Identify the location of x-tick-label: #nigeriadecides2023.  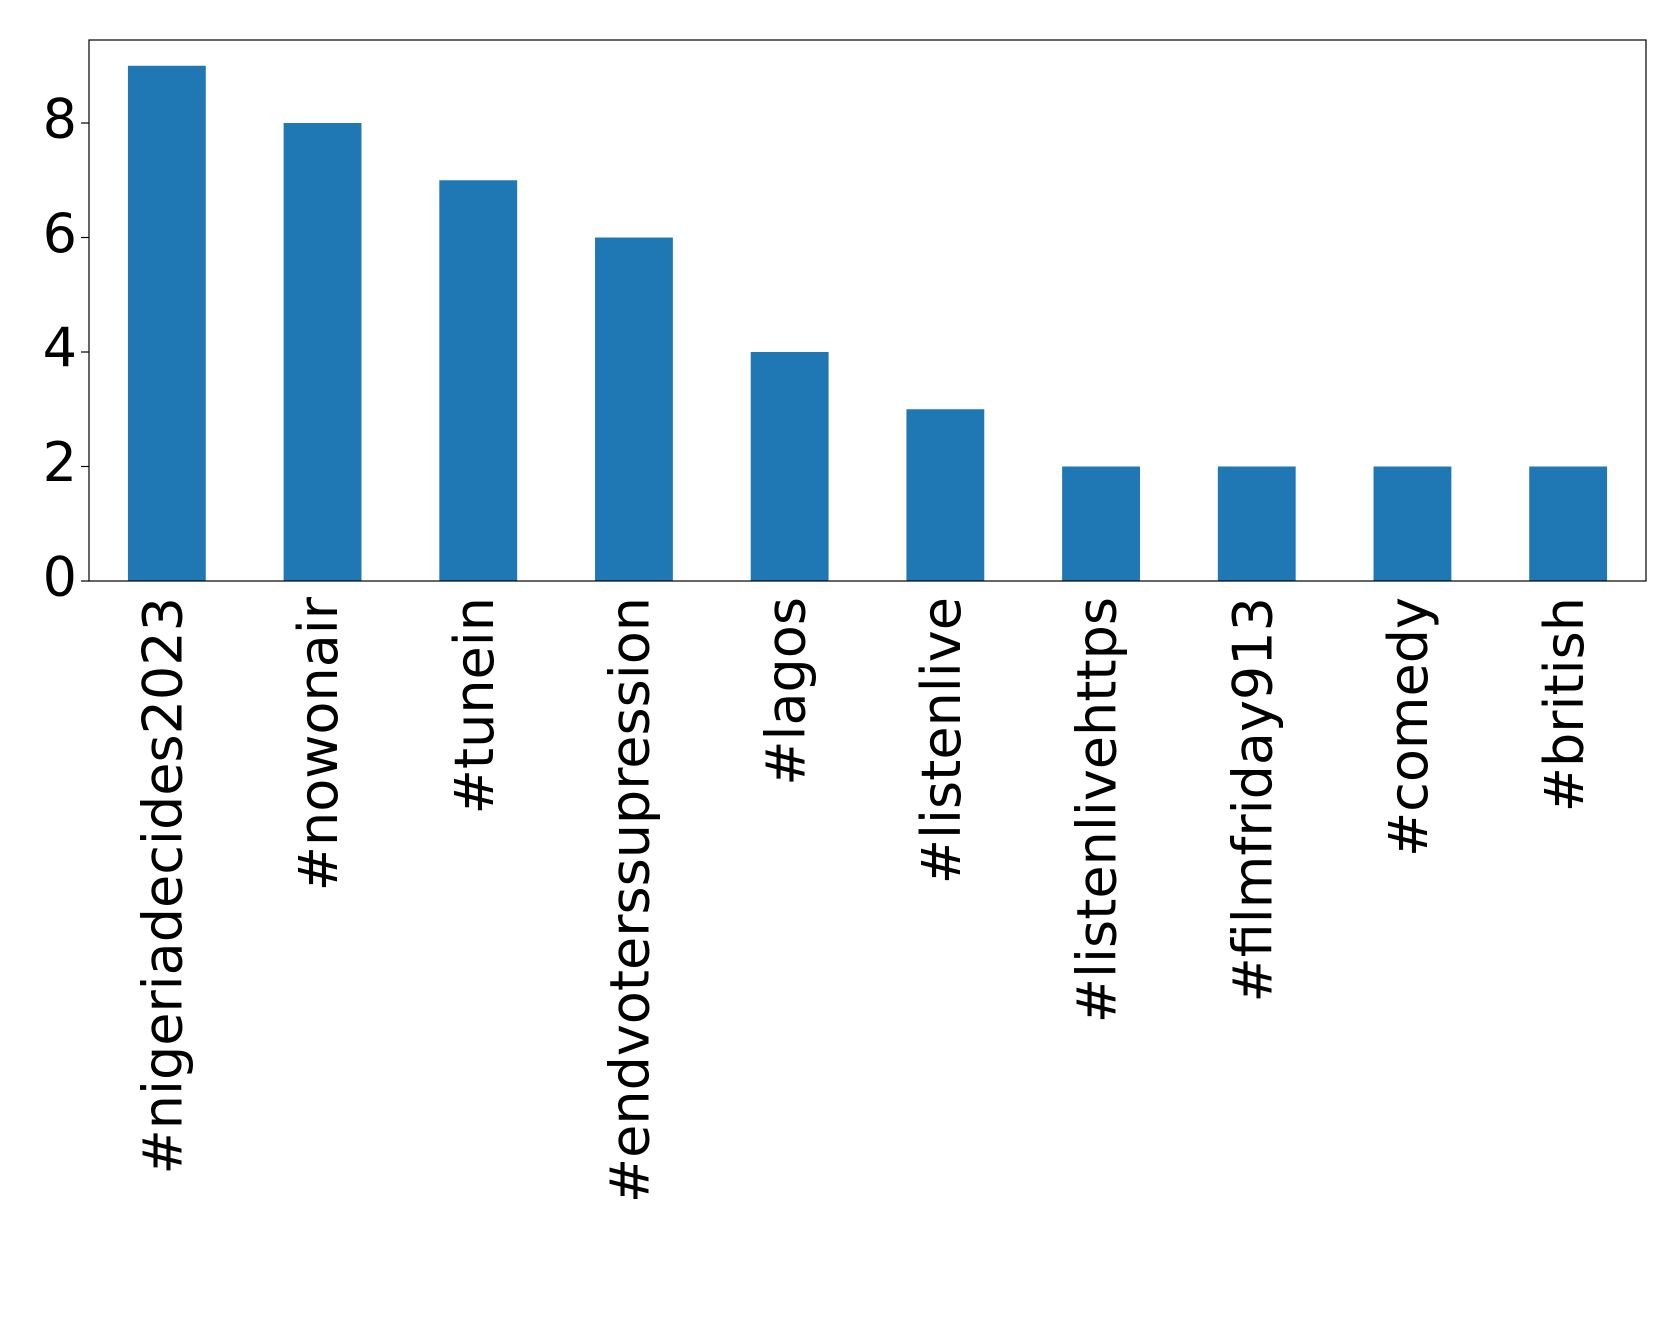
(162, 886).